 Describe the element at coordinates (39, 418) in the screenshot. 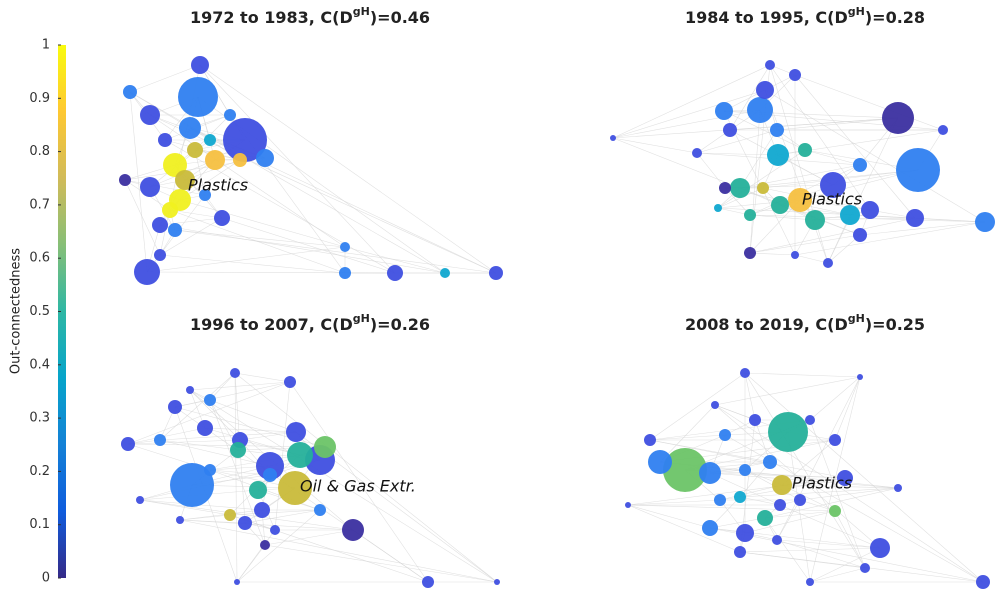

I see `colorbar-tick-label: 0.3` at that location.